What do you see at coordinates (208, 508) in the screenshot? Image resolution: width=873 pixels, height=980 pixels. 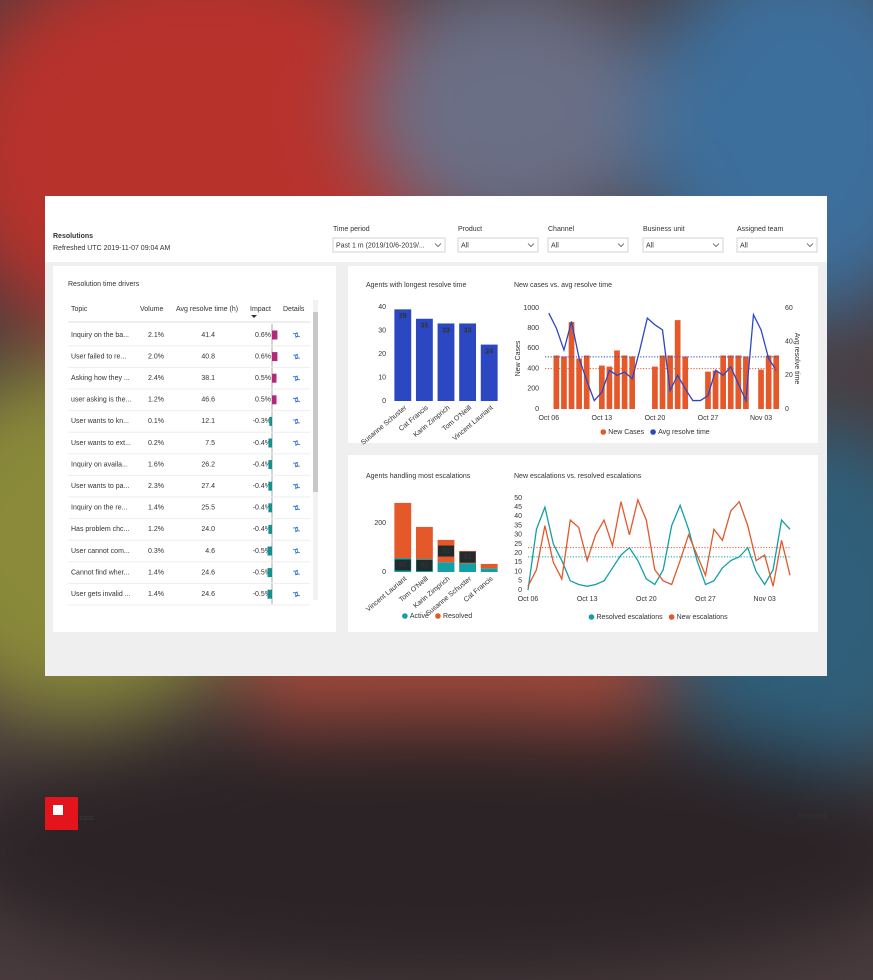 I see `avg-time-cell: 25.5` at bounding box center [208, 508].